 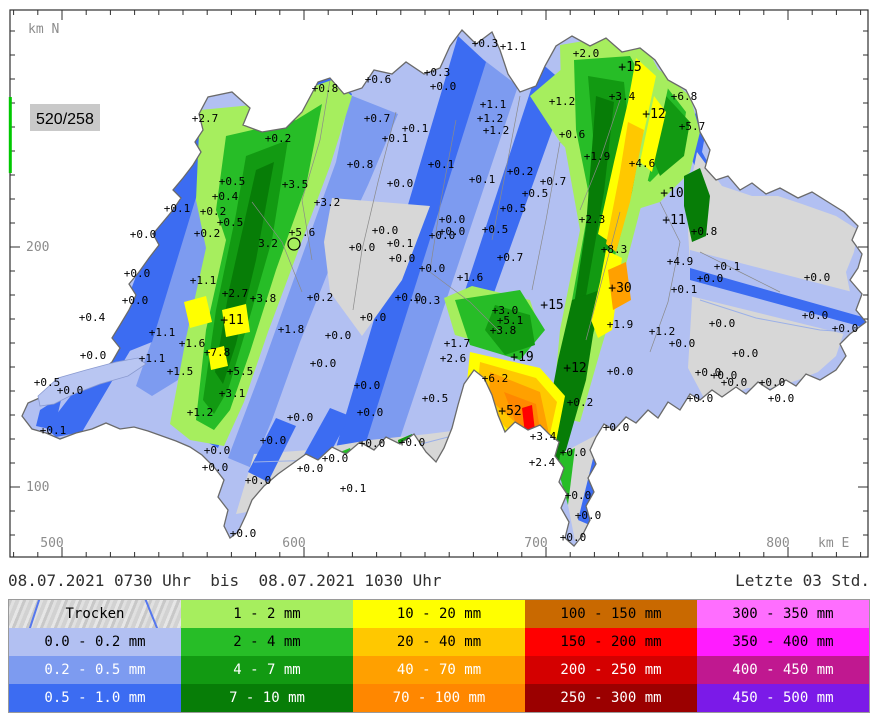 I want to click on station-value: +3.1, so click(x=232, y=393).